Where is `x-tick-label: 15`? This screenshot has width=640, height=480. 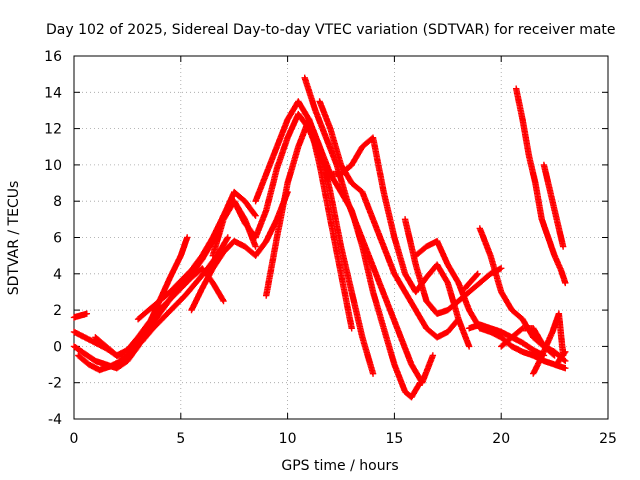 x-tick-label: 15 is located at coordinates (394, 439).